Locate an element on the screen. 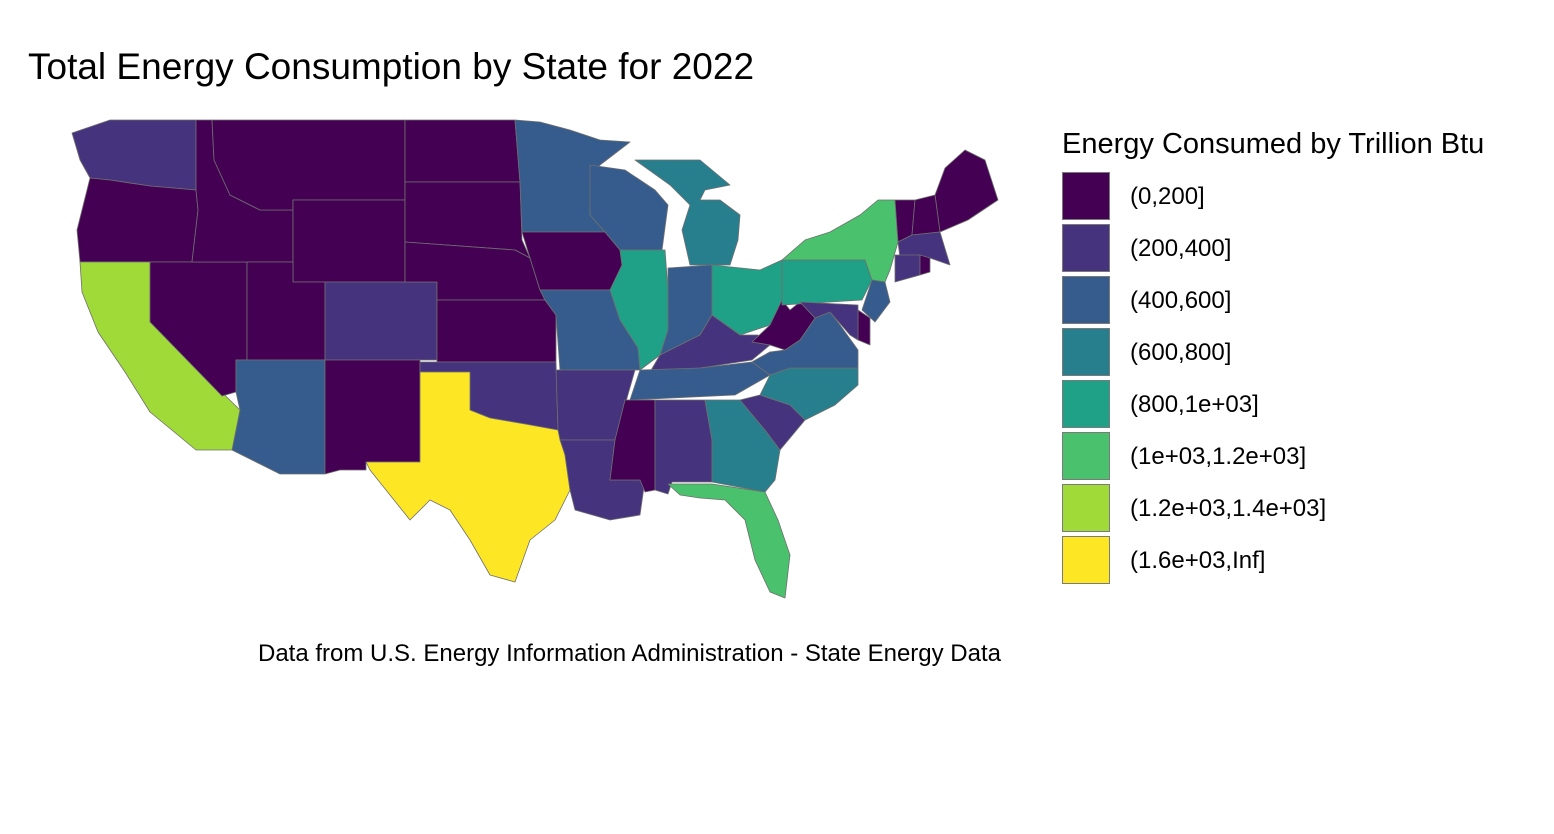 The width and height of the screenshot is (1554, 834). state-FL is located at coordinates (729, 541).